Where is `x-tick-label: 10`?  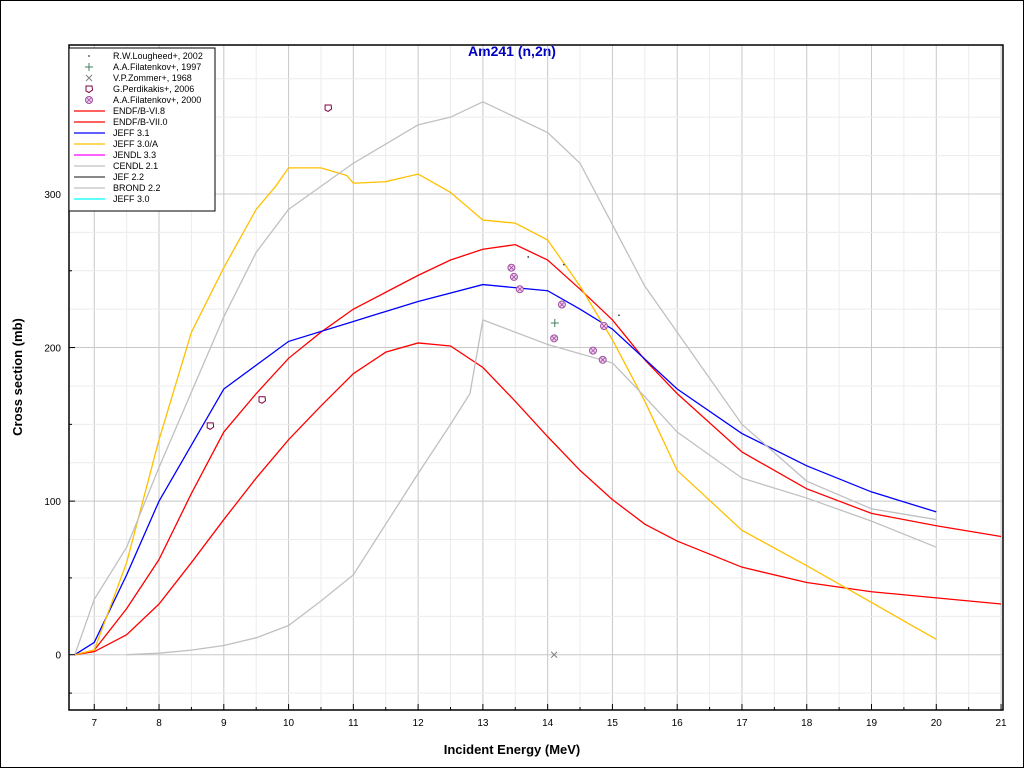
x-tick-label: 10 is located at coordinates (289, 723).